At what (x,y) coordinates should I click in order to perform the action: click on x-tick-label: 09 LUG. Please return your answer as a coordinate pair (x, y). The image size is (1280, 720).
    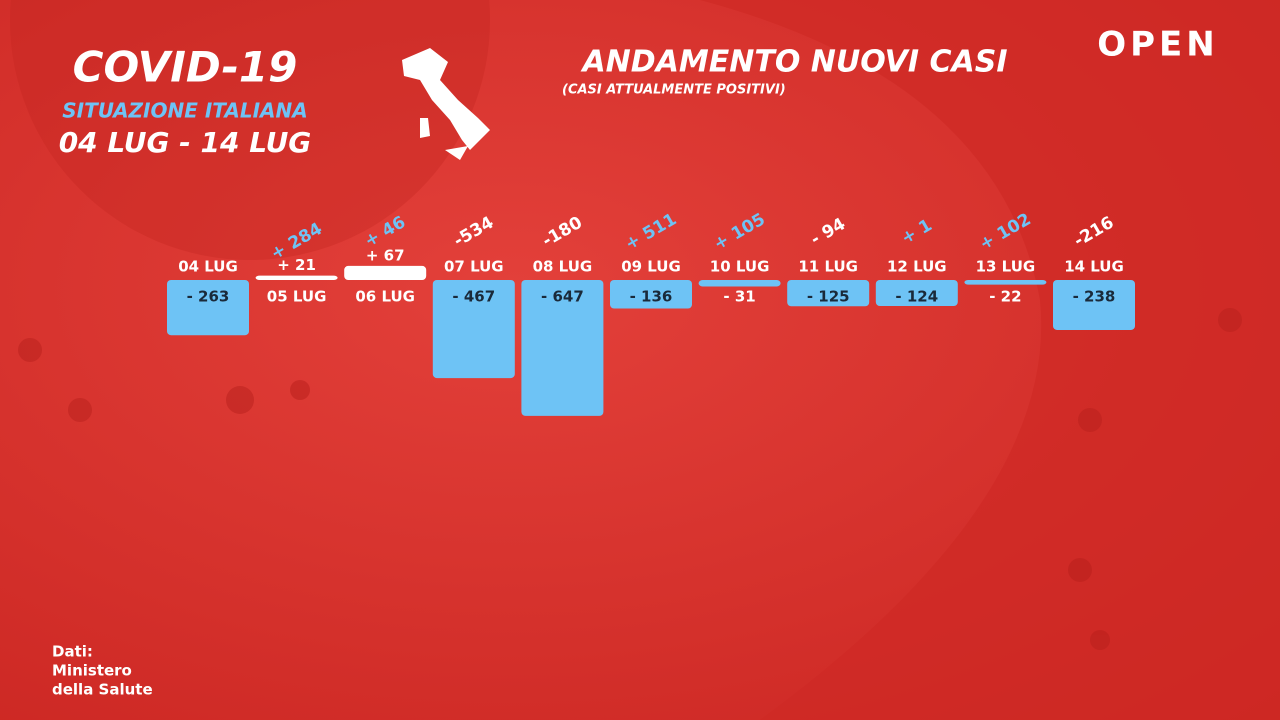
    Looking at the image, I should click on (651, 267).